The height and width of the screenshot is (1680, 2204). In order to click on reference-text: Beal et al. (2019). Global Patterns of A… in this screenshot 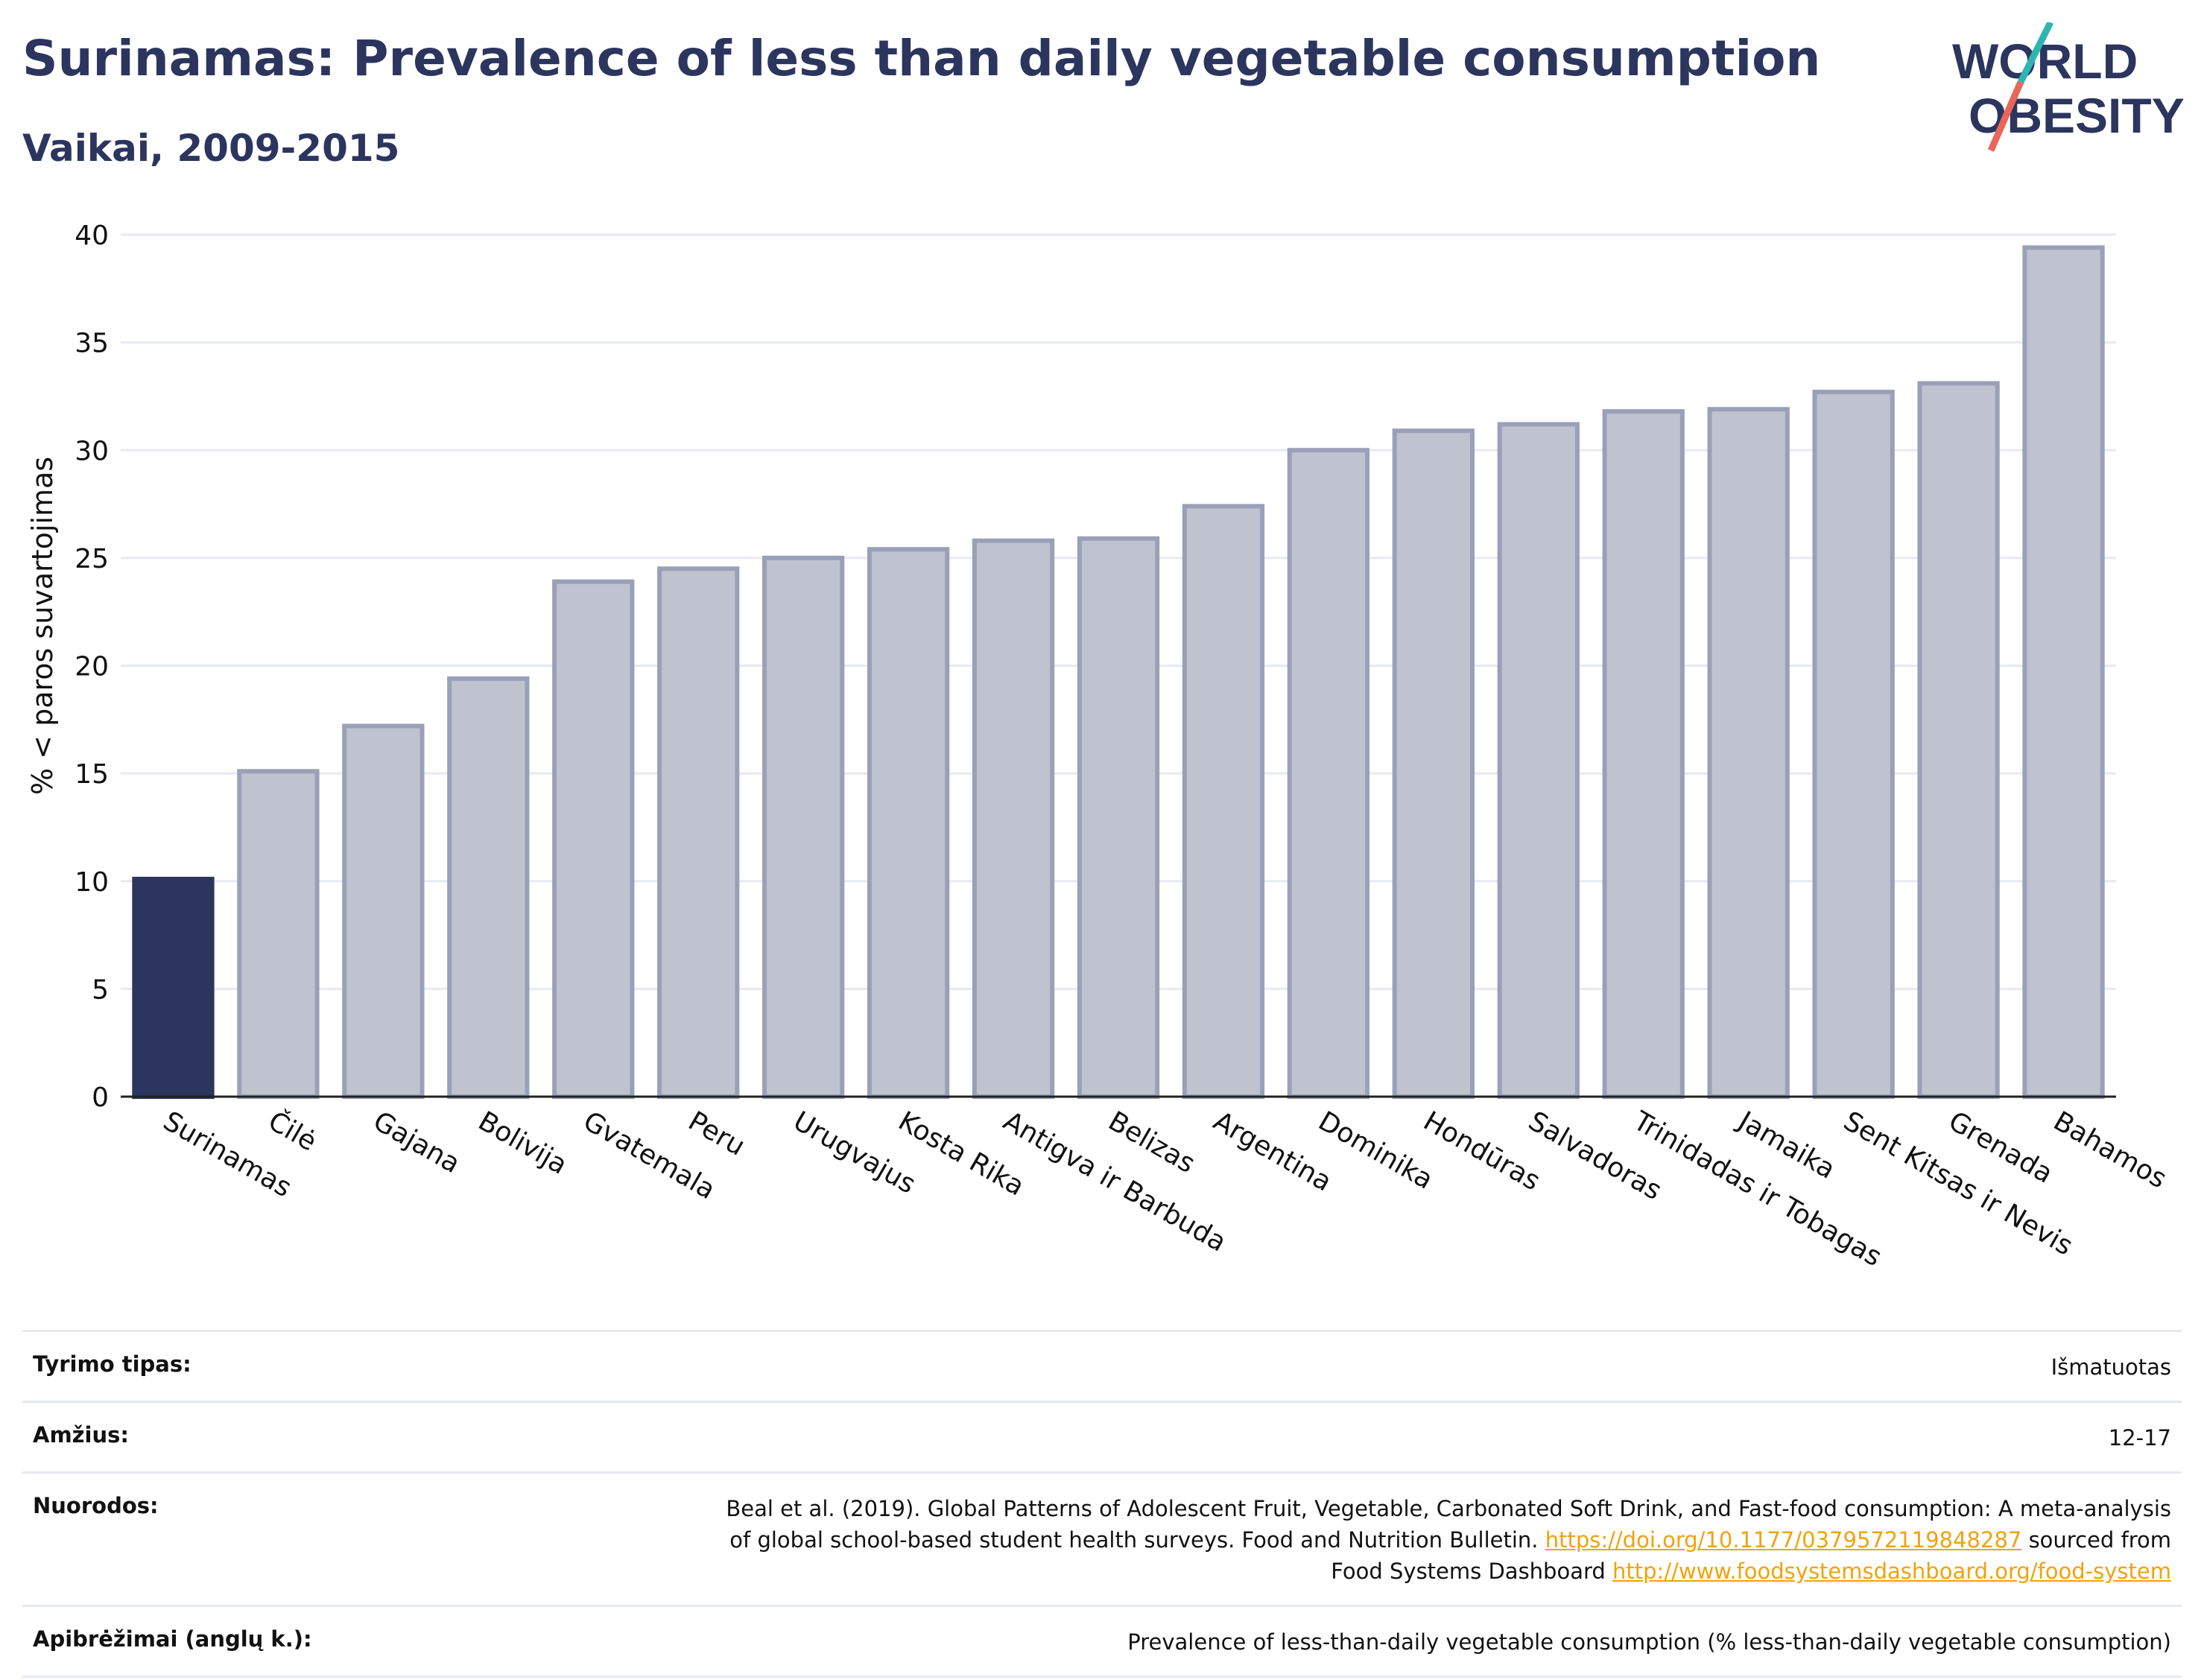, I will do `click(1448, 1508)`.